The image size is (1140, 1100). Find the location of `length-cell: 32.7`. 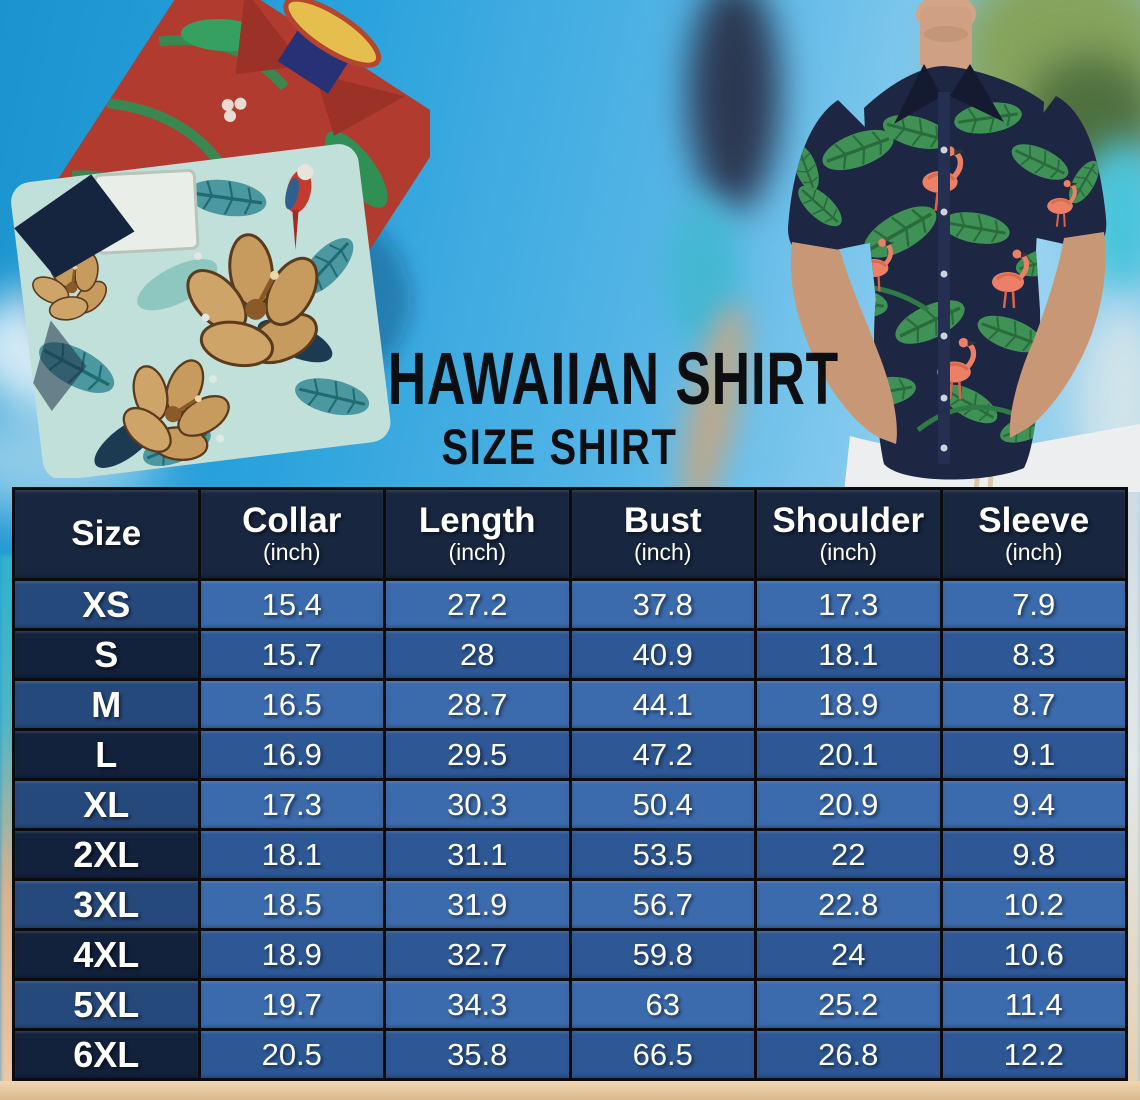

length-cell: 32.7 is located at coordinates (477, 954).